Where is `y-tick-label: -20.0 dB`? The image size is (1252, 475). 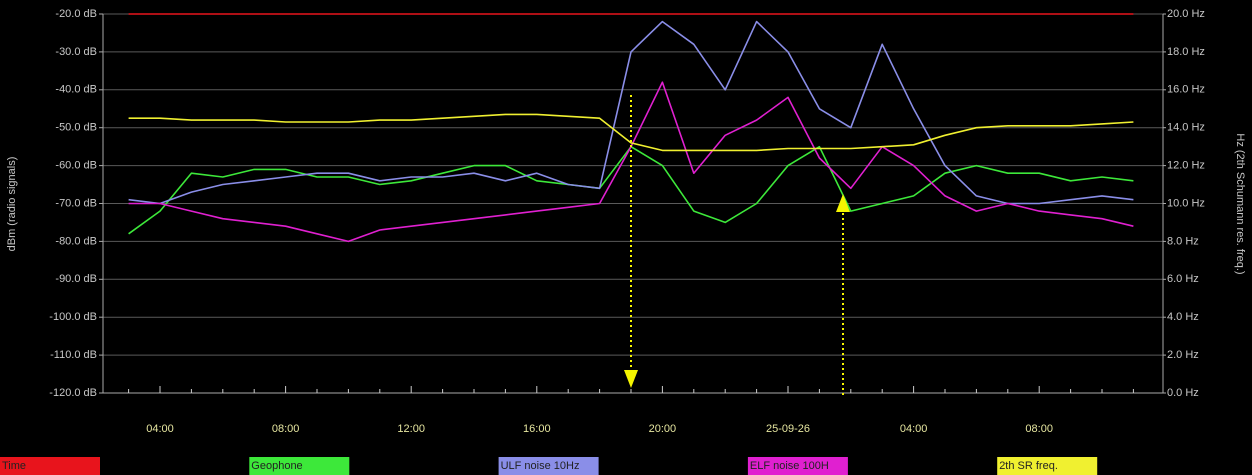
y-tick-label: -20.0 dB is located at coordinates (76, 14).